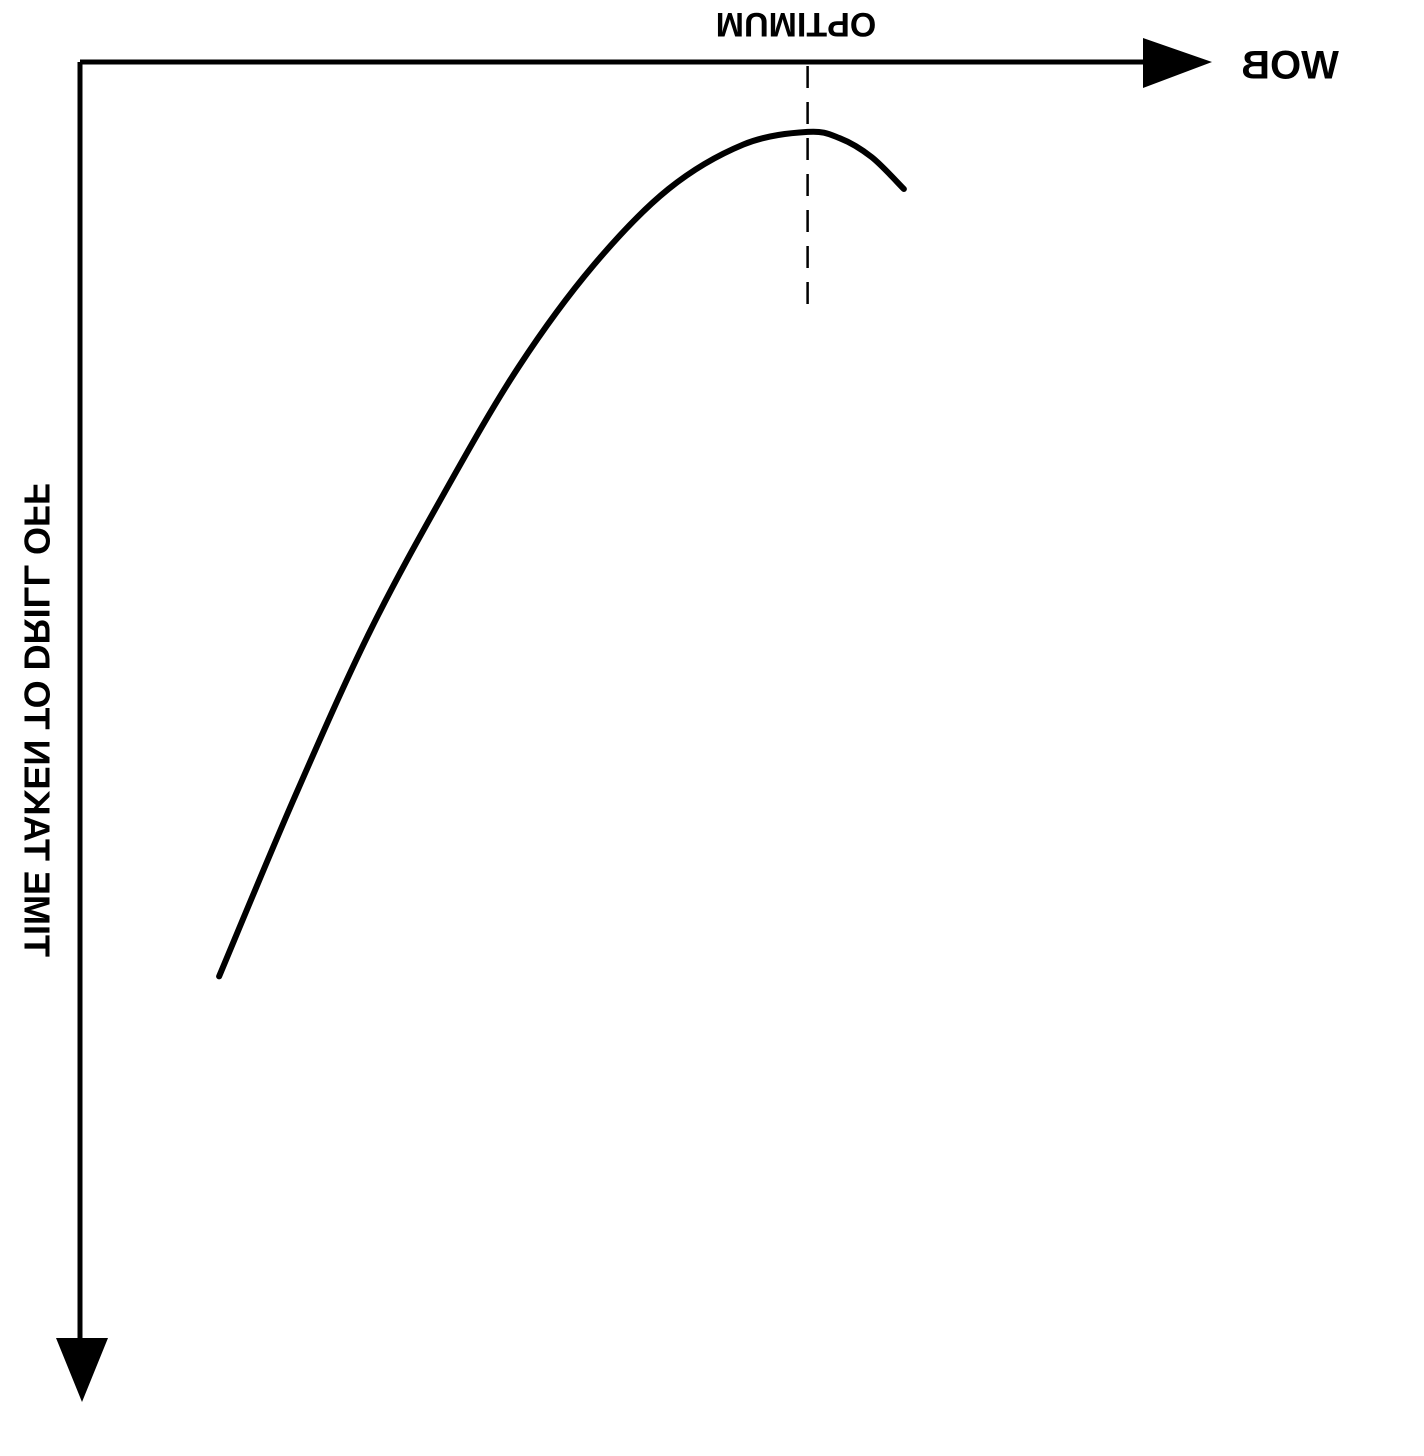 The width and height of the screenshot is (1424, 1456). What do you see at coordinates (82, 1370) in the screenshot?
I see `y-axis-arrow` at bounding box center [82, 1370].